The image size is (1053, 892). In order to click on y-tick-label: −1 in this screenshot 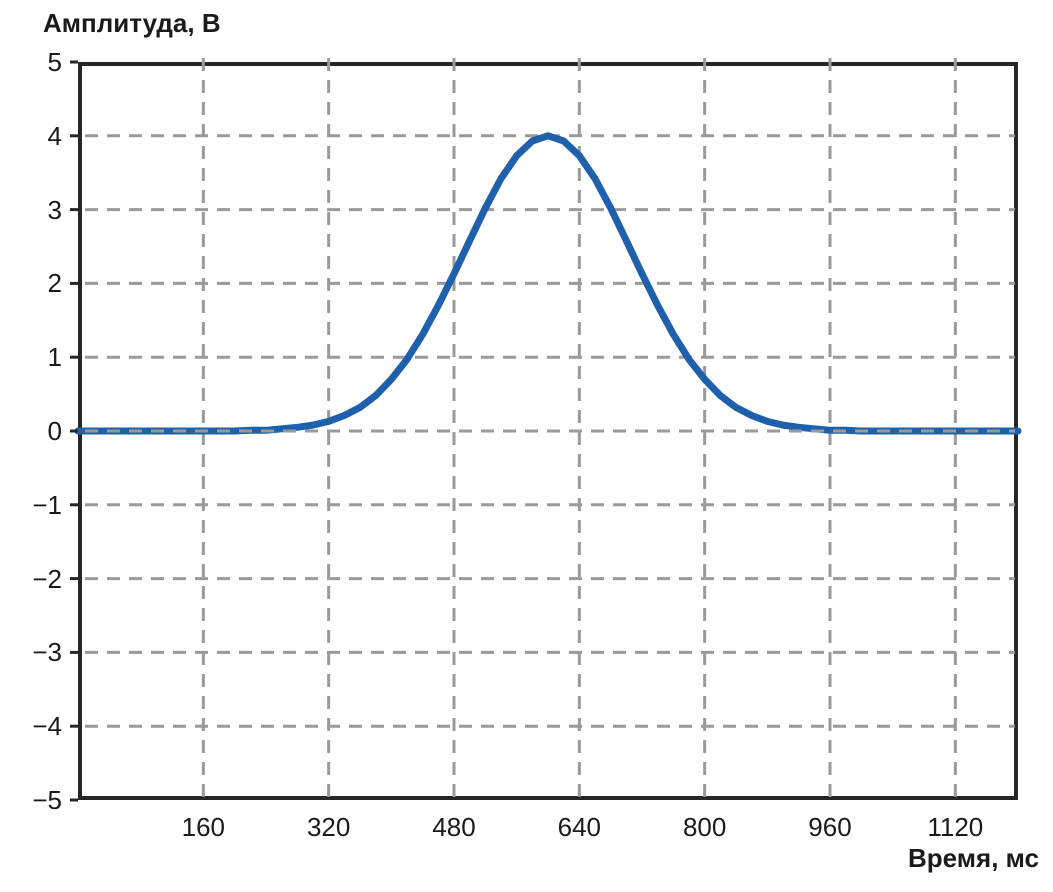, I will do `click(47, 504)`.